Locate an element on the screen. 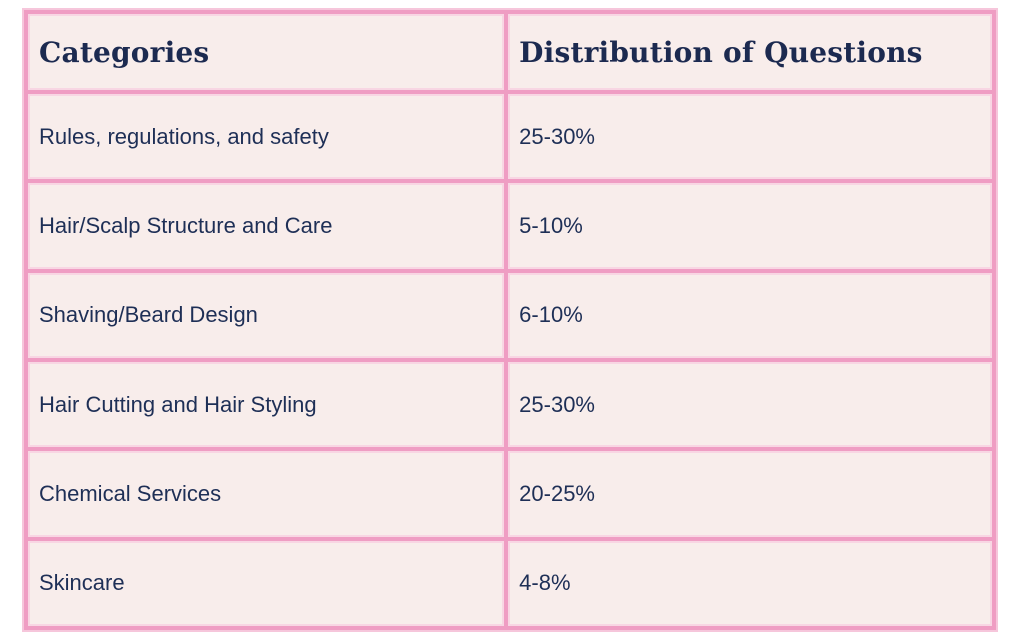 This screenshot has height=640, width=1024. table-row: Chemical Services 20-25% is located at coordinates (510, 494).